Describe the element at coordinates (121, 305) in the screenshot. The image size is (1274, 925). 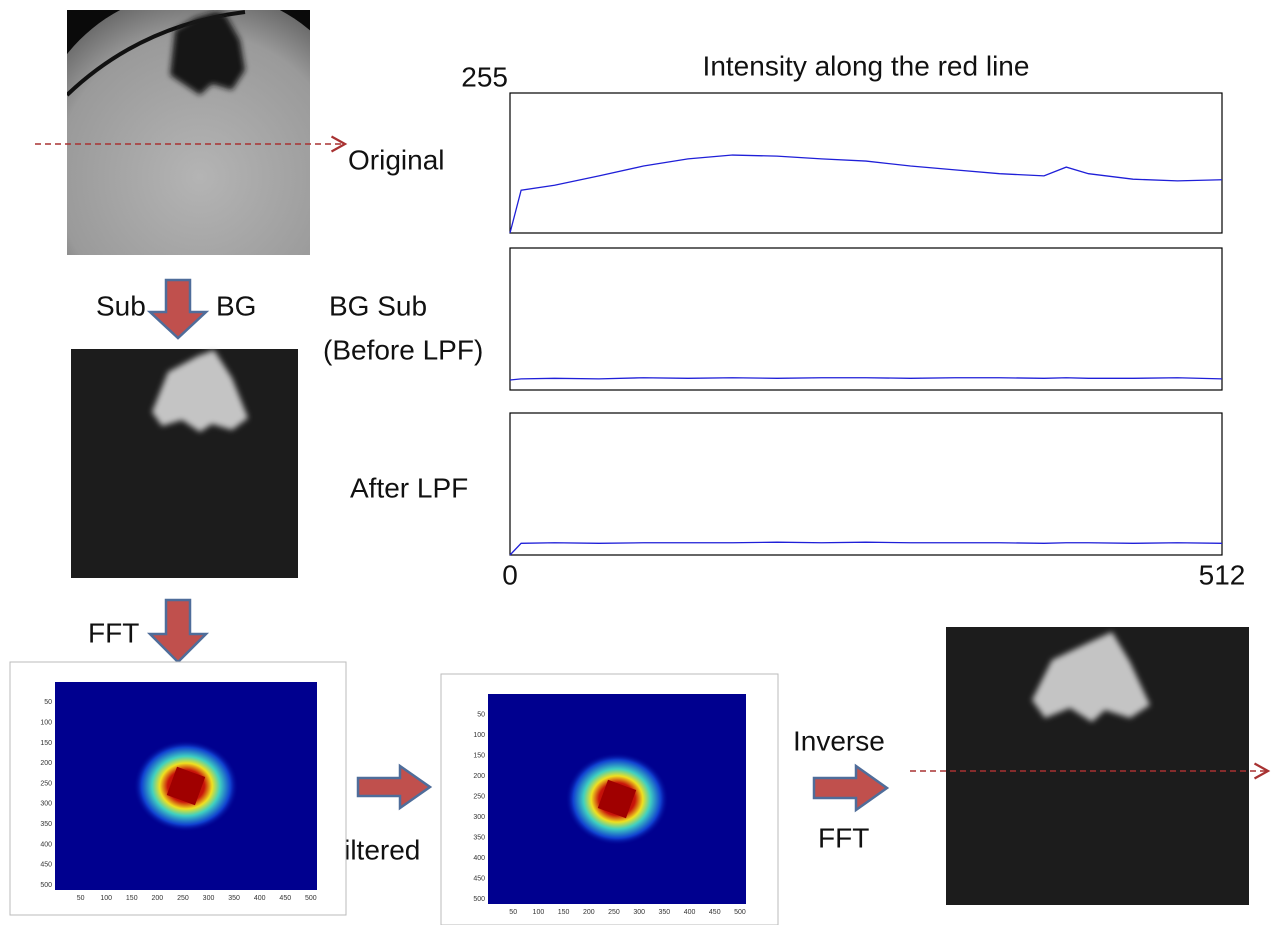
I see `label: Sub` at that location.